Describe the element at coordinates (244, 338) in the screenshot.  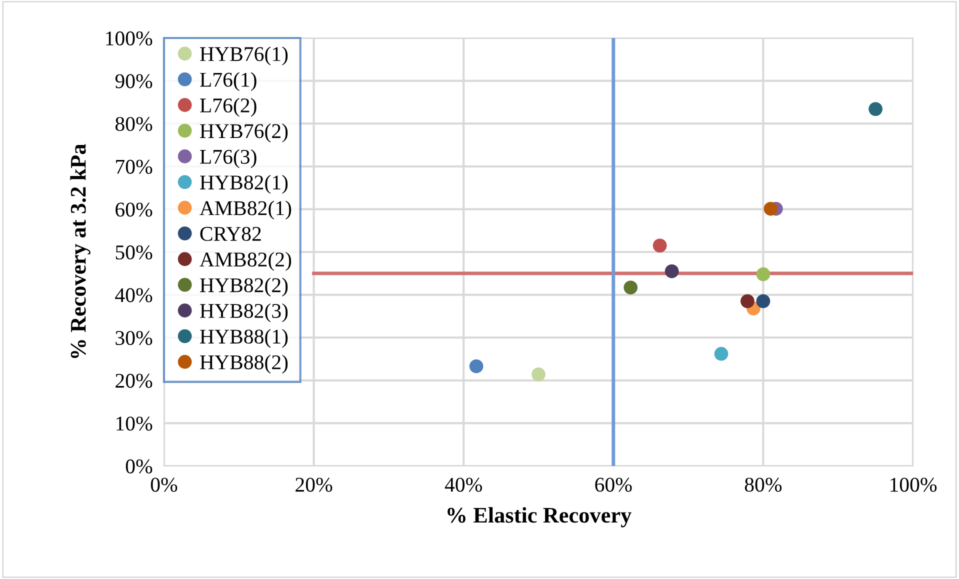
I see `legend-label: HYB88(1)` at that location.